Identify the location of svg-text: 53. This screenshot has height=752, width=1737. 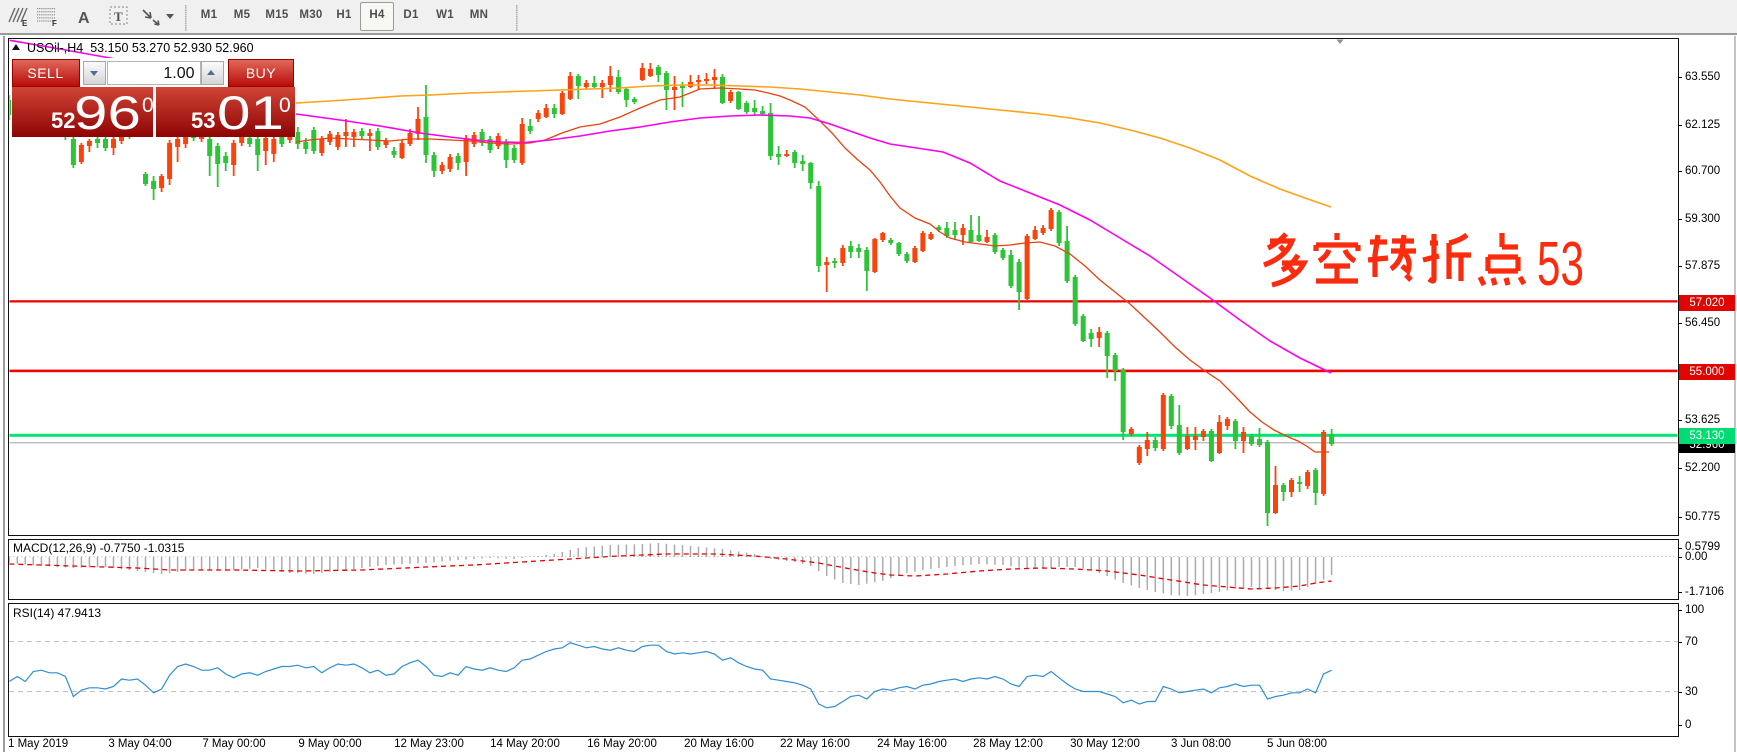
(1560, 264).